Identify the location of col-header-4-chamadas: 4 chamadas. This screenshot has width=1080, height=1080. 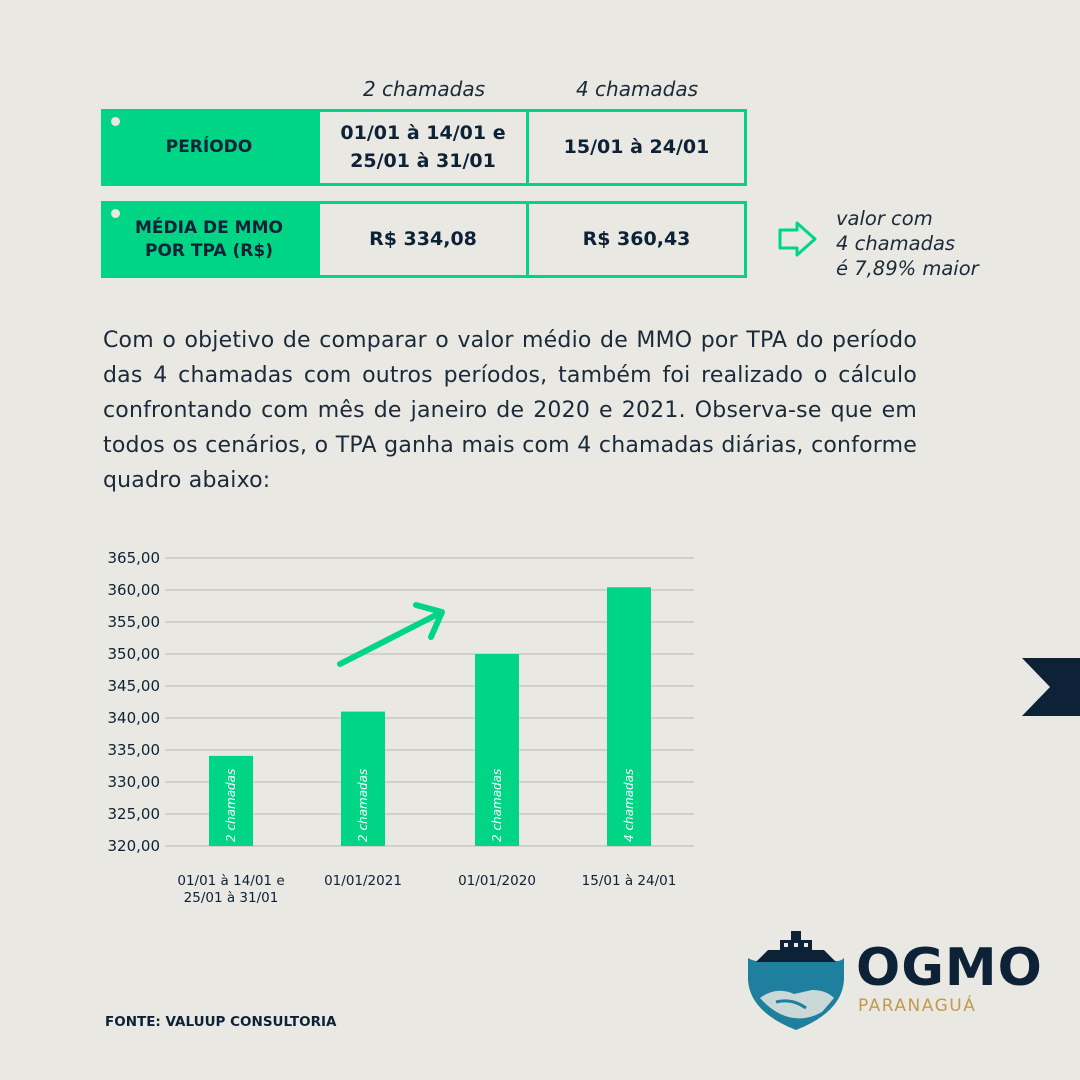
(637, 89).